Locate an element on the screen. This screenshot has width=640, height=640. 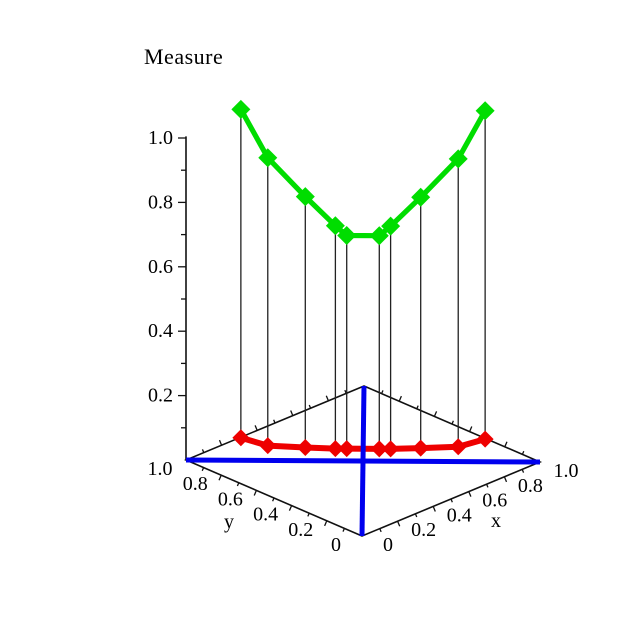
base-curve-series is located at coordinates (363, 443).